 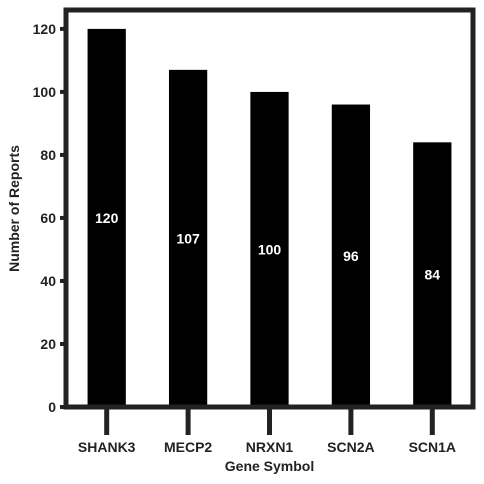 I want to click on y-tick-label-100: 100, so click(x=45, y=92).